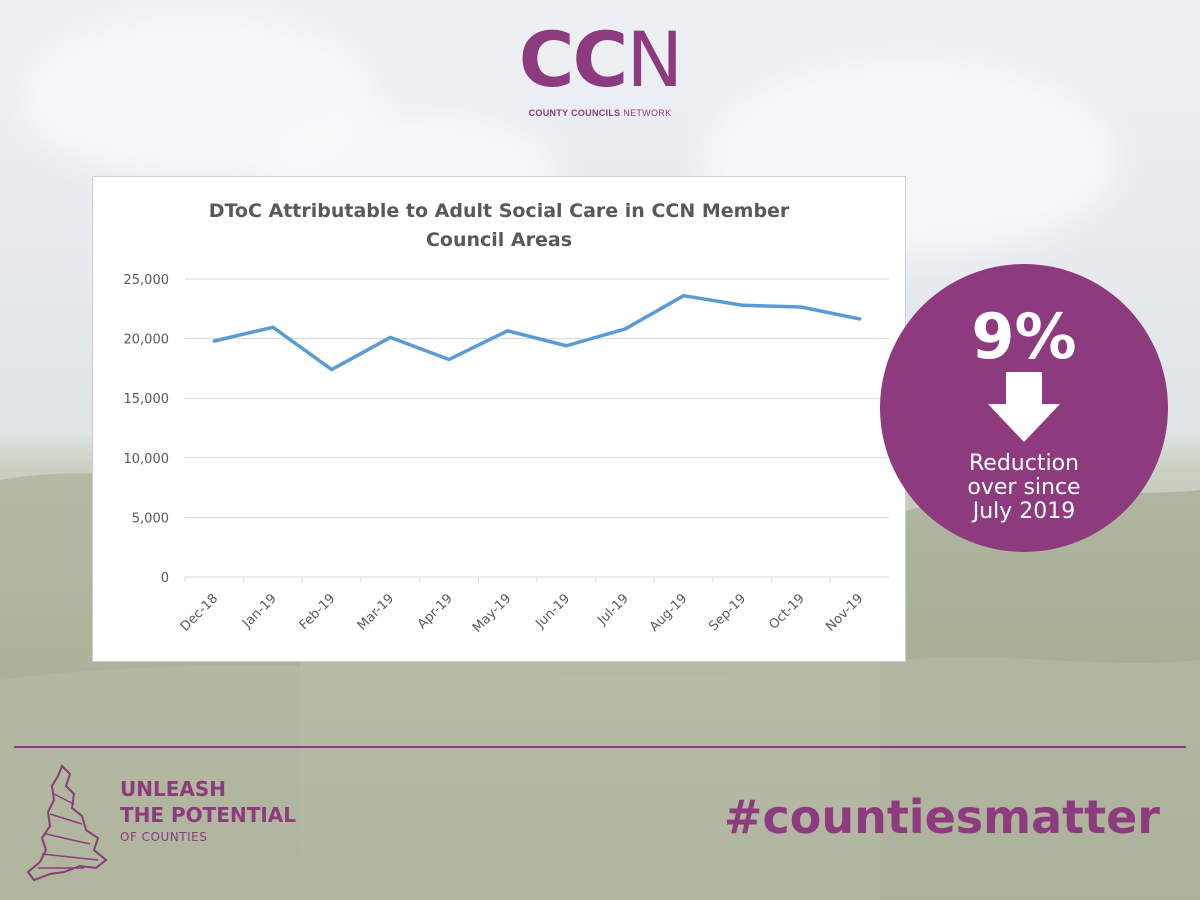  What do you see at coordinates (147, 280) in the screenshot?
I see `y-tick-label: 25,000` at bounding box center [147, 280].